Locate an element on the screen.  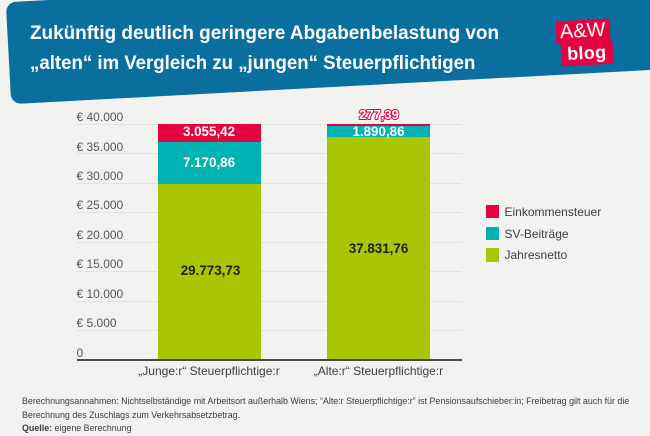
svg-text: 277,39 is located at coordinates (379, 114).